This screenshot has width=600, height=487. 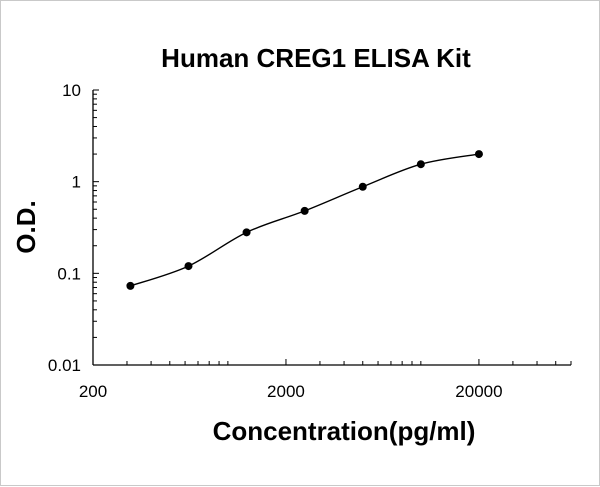 I want to click on y-tick-label: 0.1, so click(x=69, y=273).